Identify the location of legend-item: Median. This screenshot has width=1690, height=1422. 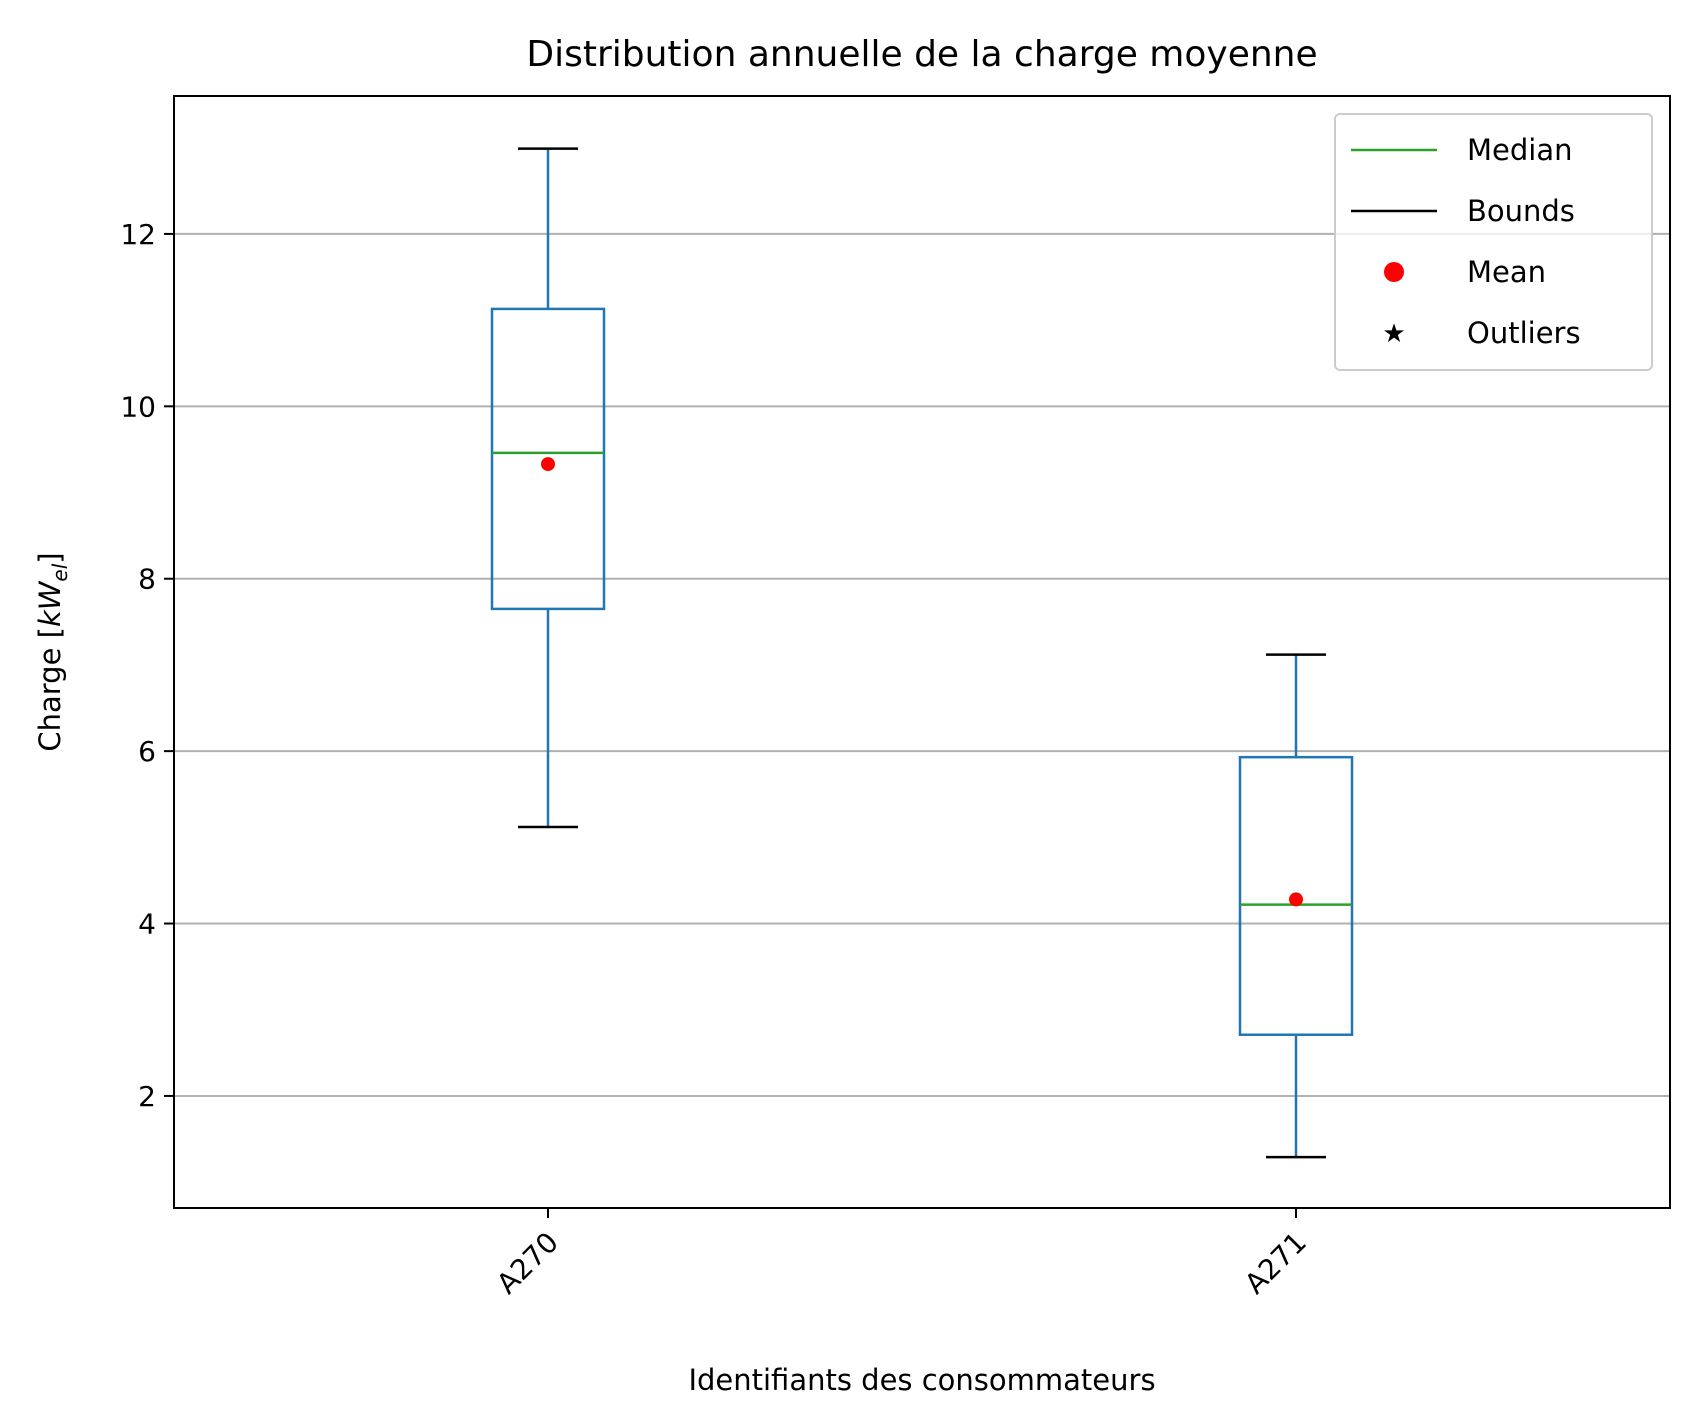
(1461, 150).